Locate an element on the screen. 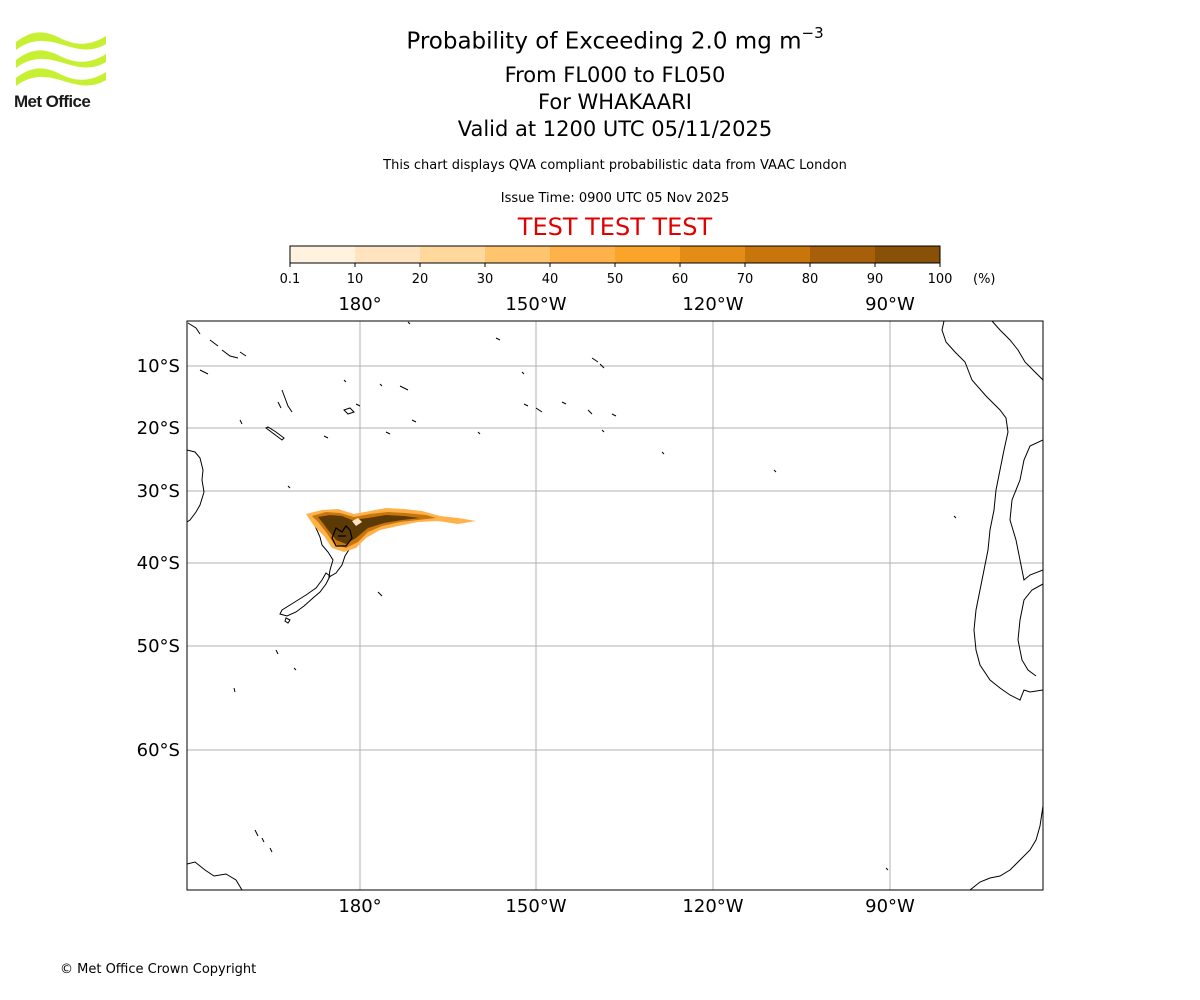  colorbar-tick-label: 90 is located at coordinates (875, 279).